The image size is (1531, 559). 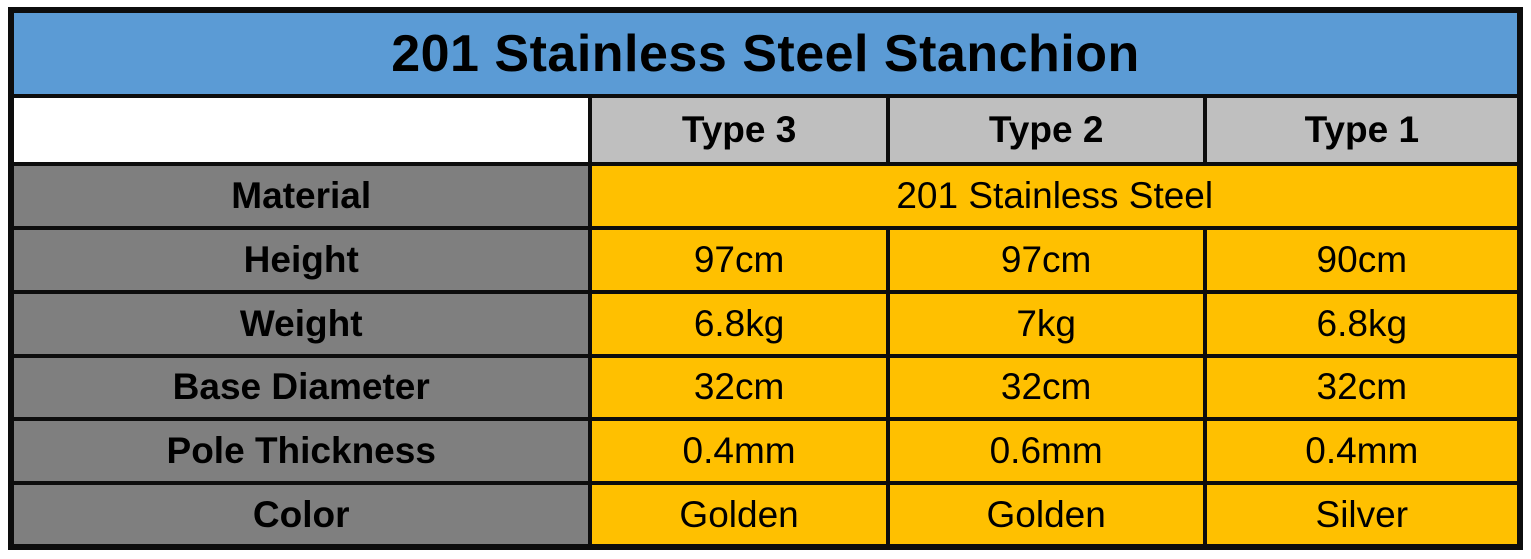 I want to click on cell-material-merged: 201 Stainless Steel, so click(x=1055, y=196).